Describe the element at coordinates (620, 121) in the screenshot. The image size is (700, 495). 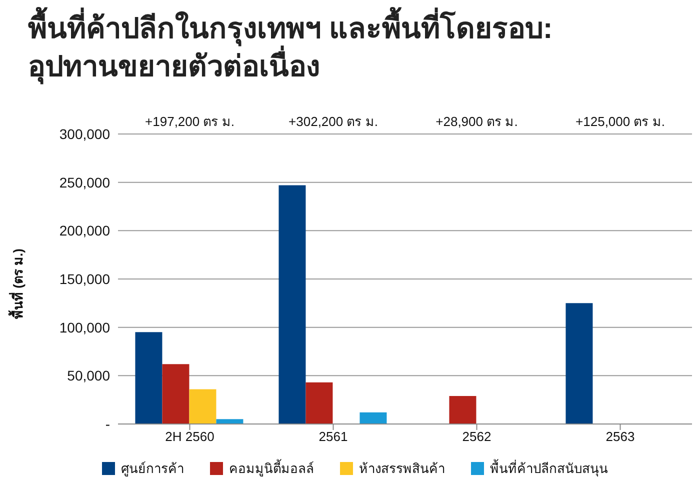
I see `text: +125,000 ตร ม.` at that location.